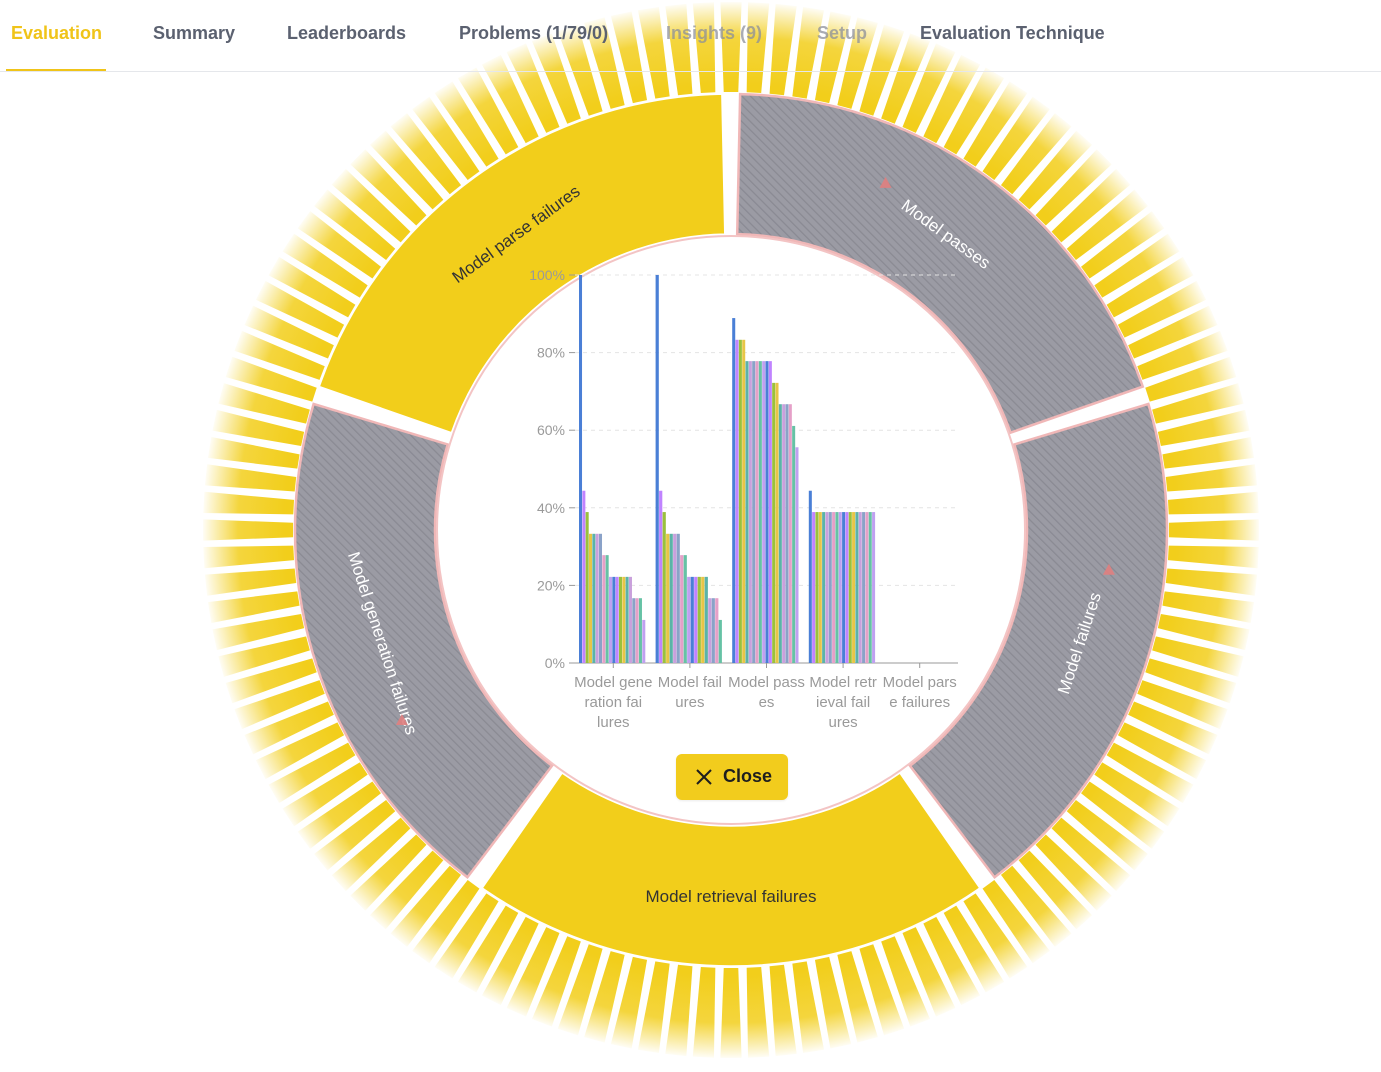 Image resolution: width=1381 pixels, height=1072 pixels. What do you see at coordinates (767, 702) in the screenshot?
I see `x-tick-label: es` at bounding box center [767, 702].